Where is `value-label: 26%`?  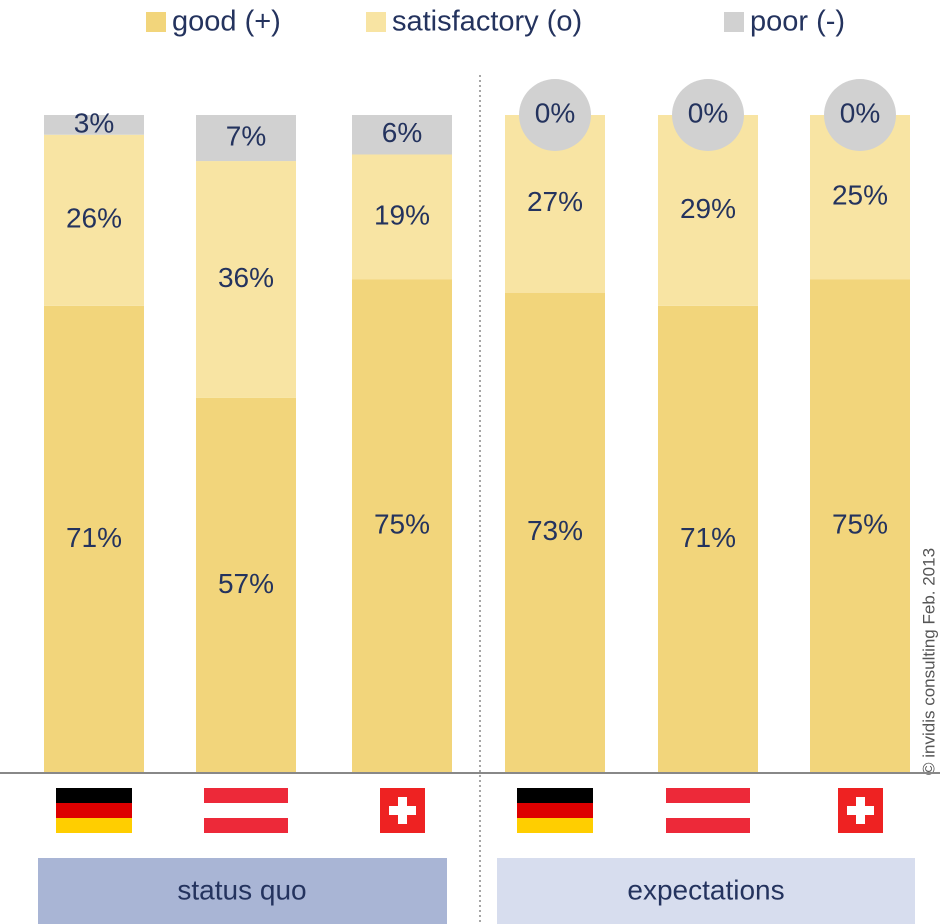
value-label: 26% is located at coordinates (94, 218).